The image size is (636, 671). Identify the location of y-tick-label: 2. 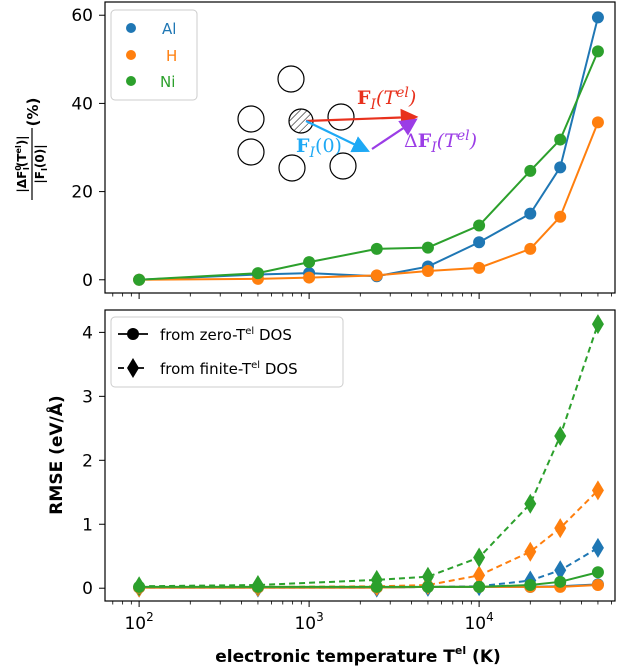
(87, 461).